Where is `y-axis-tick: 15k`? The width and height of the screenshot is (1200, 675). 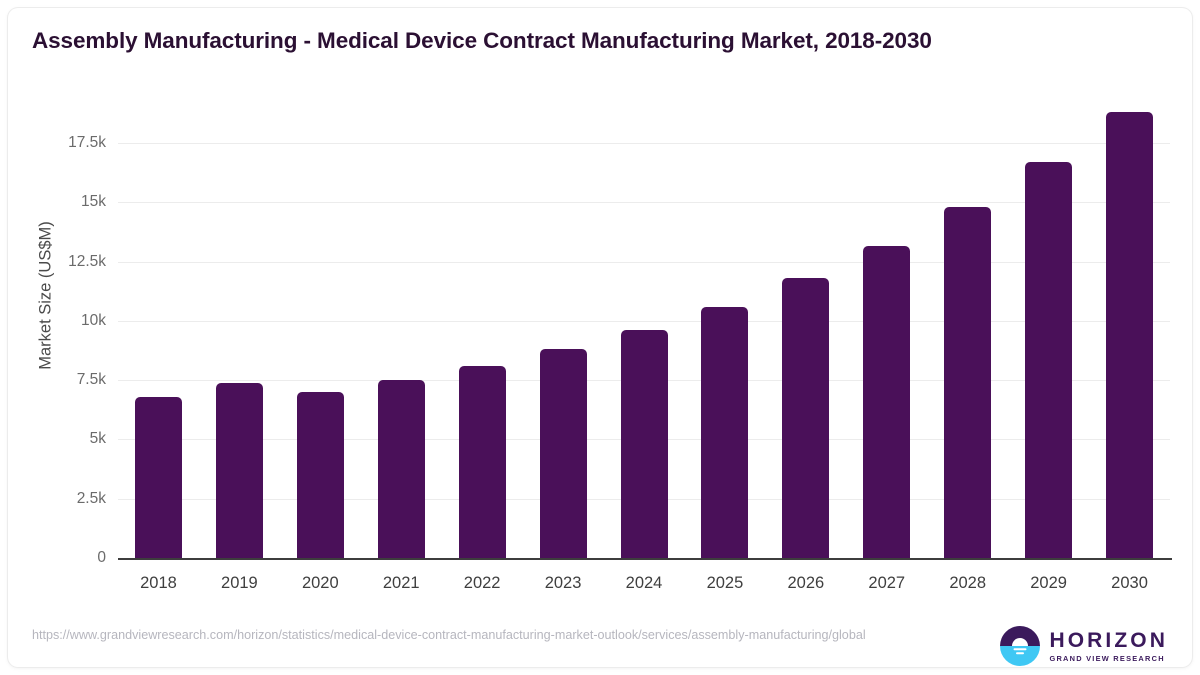 y-axis-tick: 15k is located at coordinates (93, 202).